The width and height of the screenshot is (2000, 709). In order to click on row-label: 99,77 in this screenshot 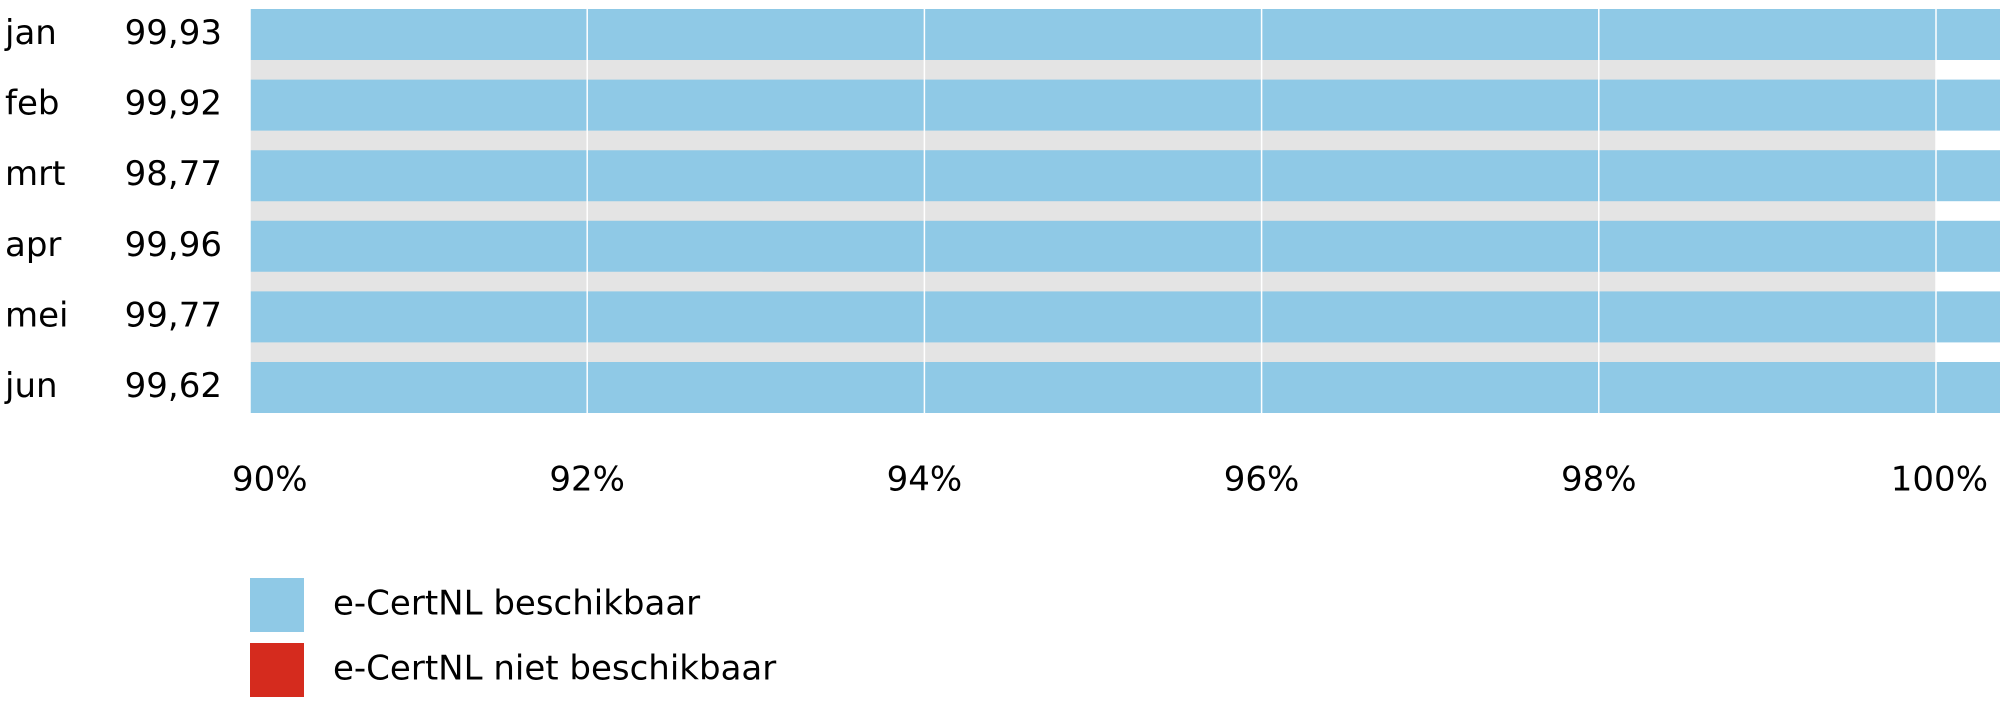, I will do `click(173, 315)`.